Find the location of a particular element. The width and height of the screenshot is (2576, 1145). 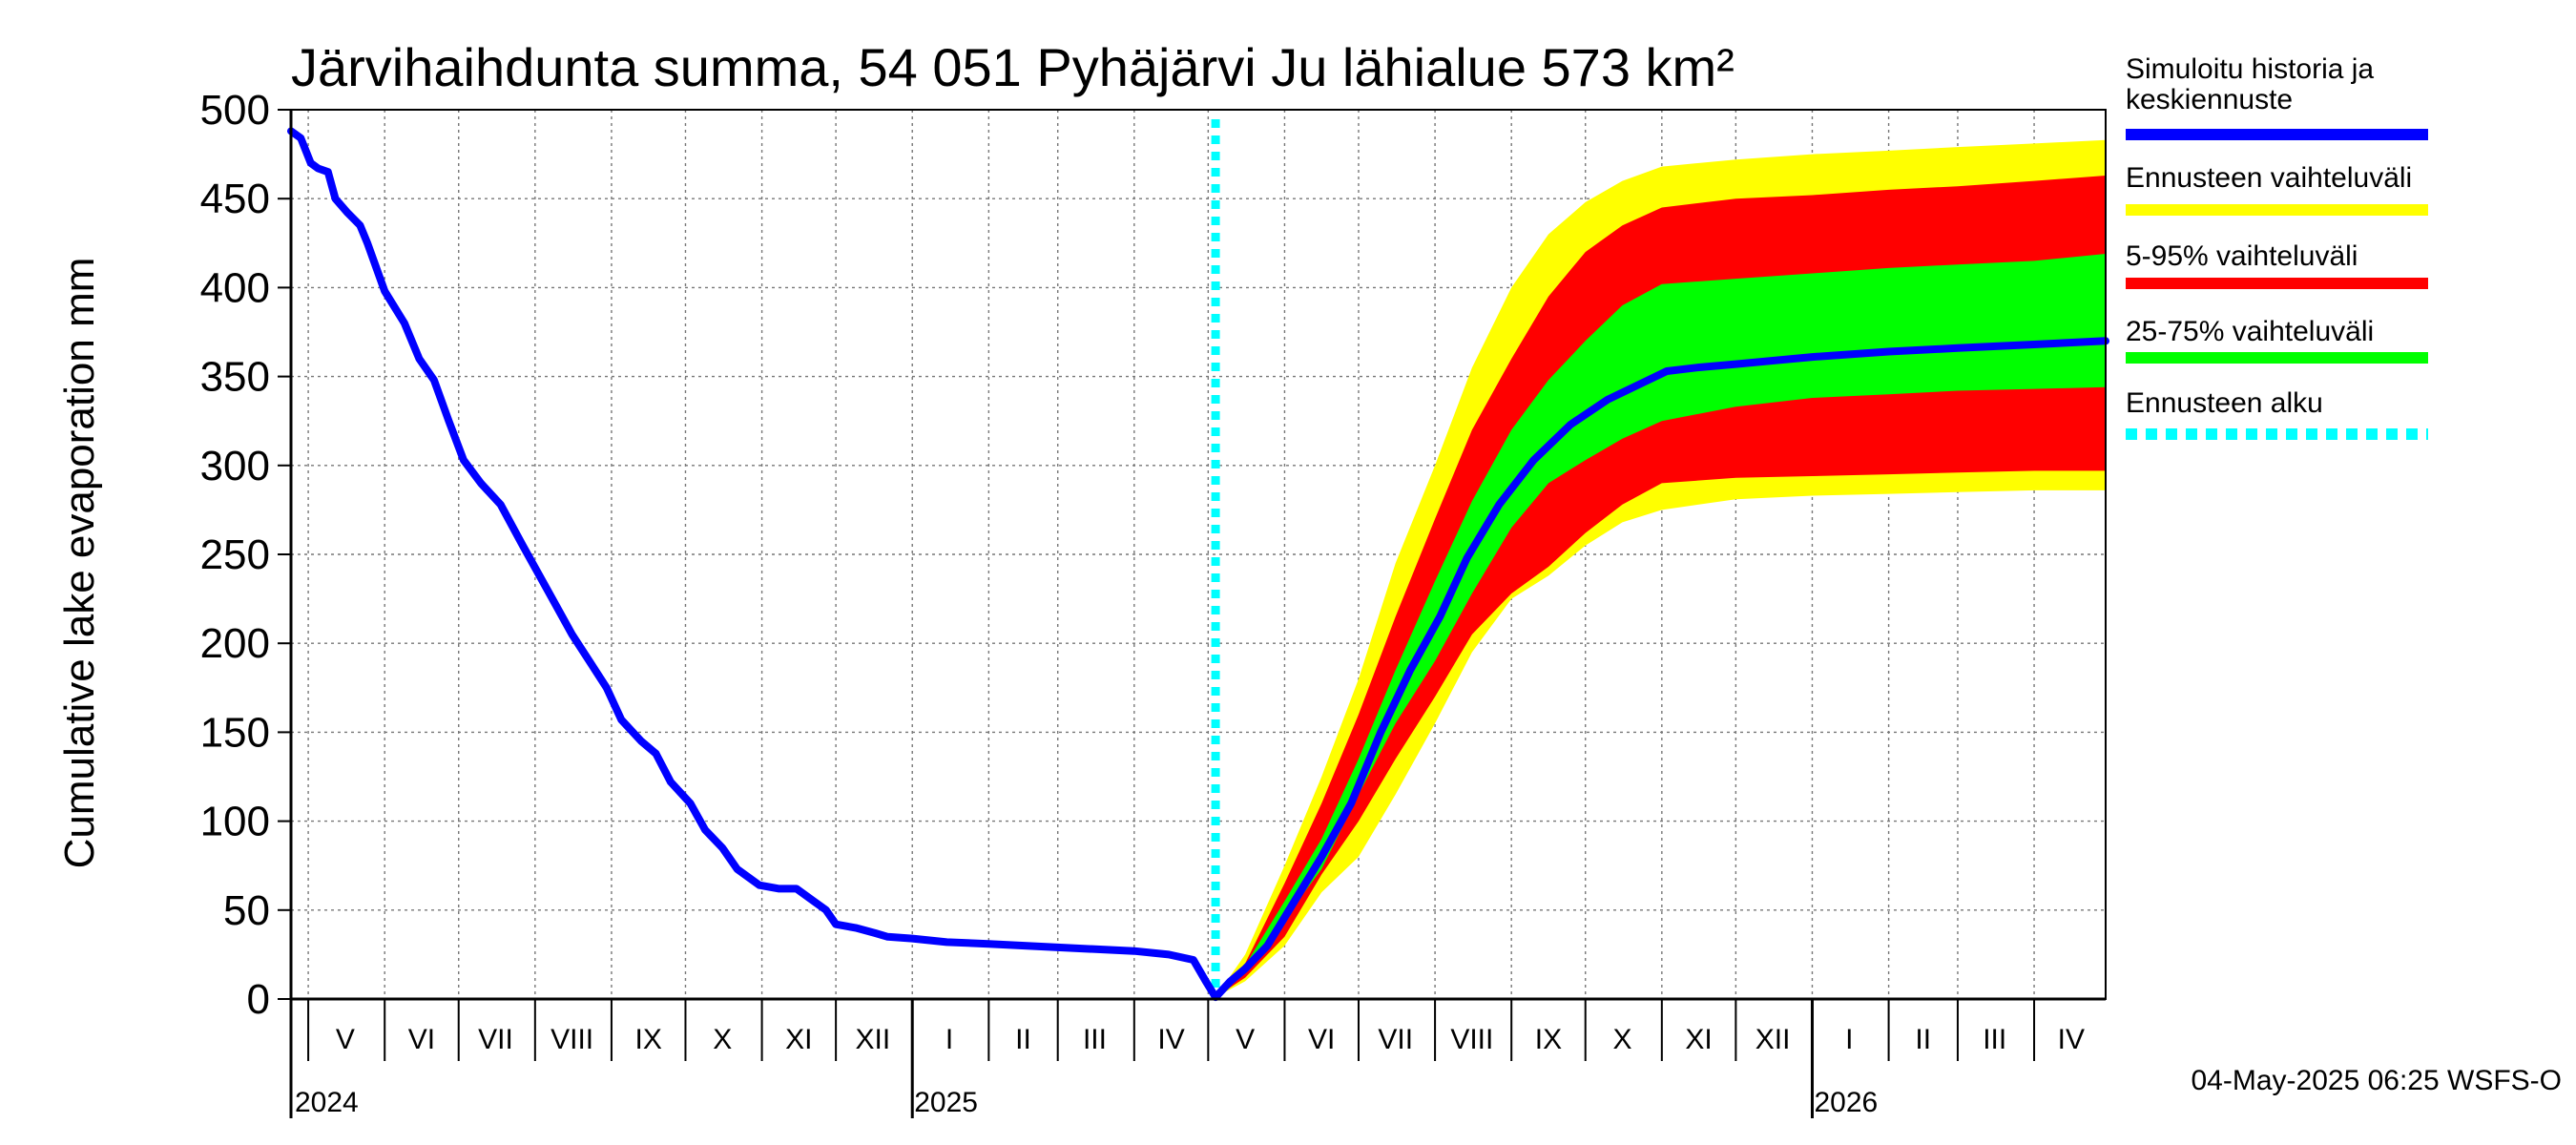

y-tick-label: 300 is located at coordinates (235, 466).